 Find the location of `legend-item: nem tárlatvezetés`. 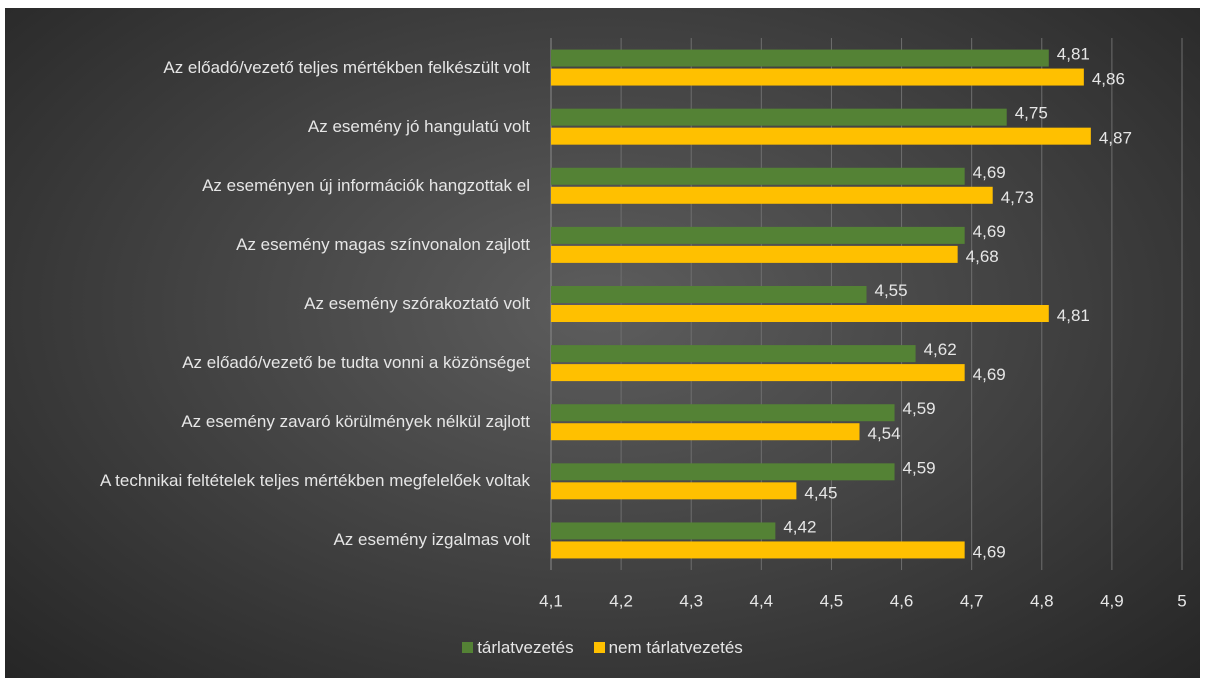

legend-item: nem tárlatvezetés is located at coordinates (668, 648).